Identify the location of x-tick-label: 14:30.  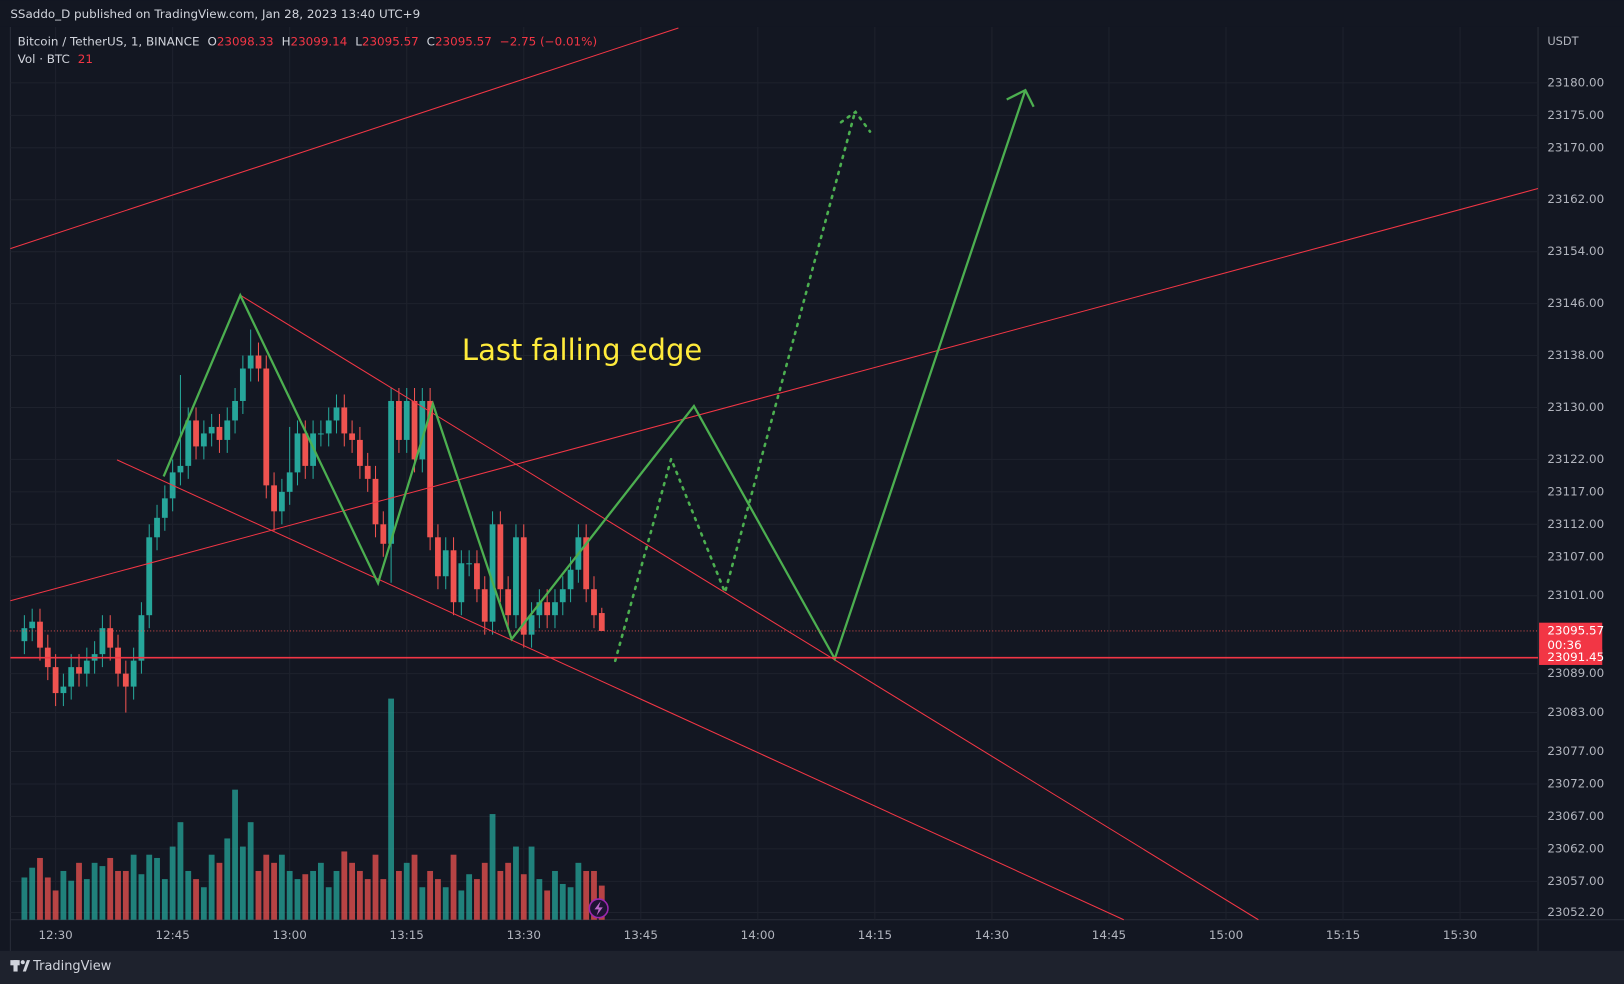
(992, 935).